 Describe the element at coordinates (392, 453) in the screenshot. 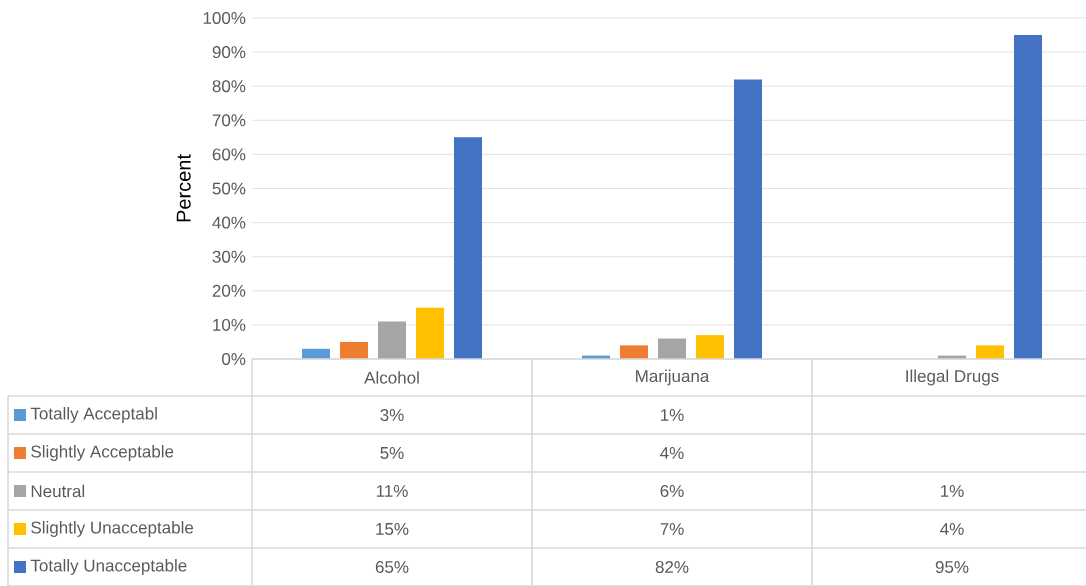

I see `data-label: 5%` at that location.